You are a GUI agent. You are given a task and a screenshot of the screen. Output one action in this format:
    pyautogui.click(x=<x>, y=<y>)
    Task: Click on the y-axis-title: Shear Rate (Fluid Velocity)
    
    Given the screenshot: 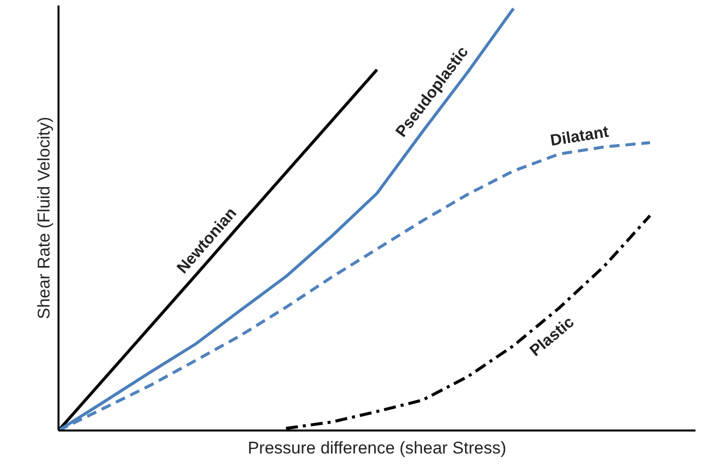 What is the action you would take?
    pyautogui.click(x=44, y=218)
    